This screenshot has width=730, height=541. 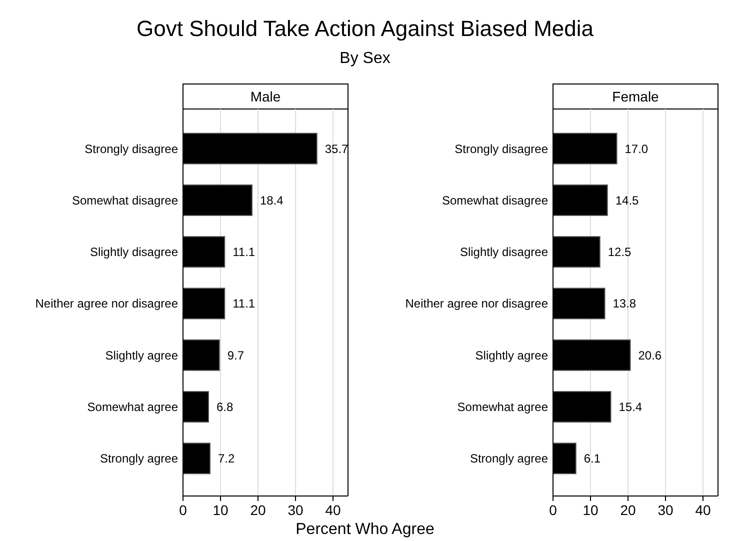 What do you see at coordinates (336, 149) in the screenshot?
I see `data-label: 35.7` at bounding box center [336, 149].